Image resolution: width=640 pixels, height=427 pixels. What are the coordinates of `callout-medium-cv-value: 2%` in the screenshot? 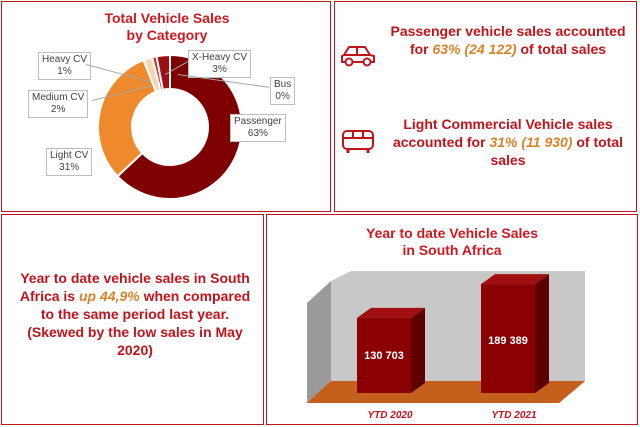 It's located at (58, 109).